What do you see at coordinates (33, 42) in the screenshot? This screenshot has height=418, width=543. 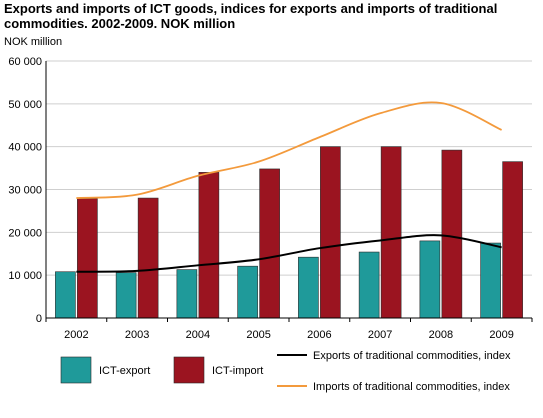 I see `y-axis-unit-label: NOK million` at bounding box center [33, 42].